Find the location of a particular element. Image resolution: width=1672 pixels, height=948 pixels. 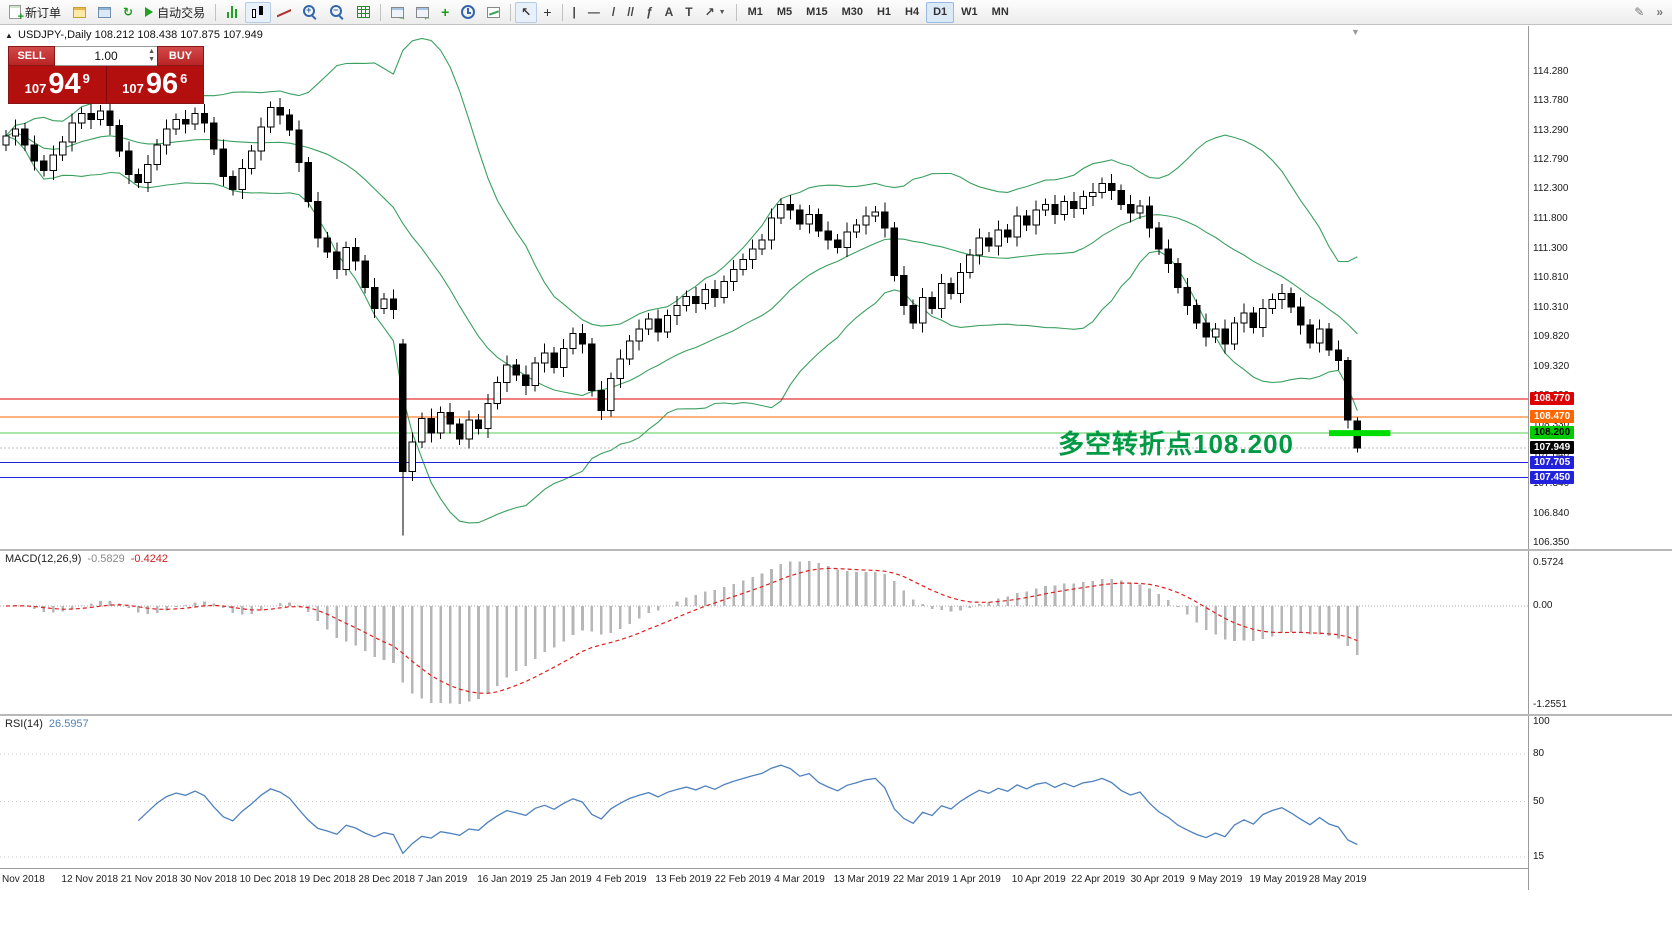

fibonacci-tool-button: ƒ is located at coordinates (649, 12).